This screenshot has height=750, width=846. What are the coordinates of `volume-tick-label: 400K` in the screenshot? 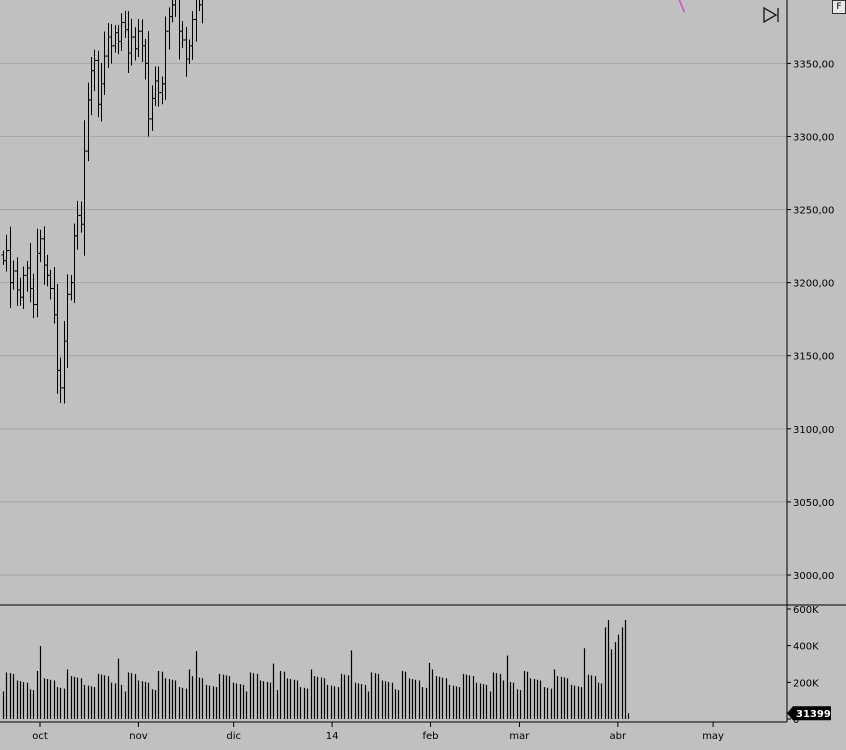 It's located at (806, 647).